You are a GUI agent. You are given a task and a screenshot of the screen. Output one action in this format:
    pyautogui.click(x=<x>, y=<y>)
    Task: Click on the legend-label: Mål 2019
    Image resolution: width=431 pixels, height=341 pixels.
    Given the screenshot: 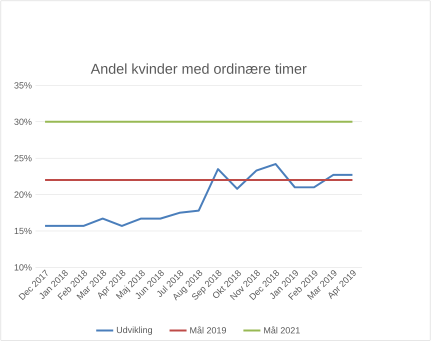 What is the action you would take?
    pyautogui.click(x=208, y=330)
    